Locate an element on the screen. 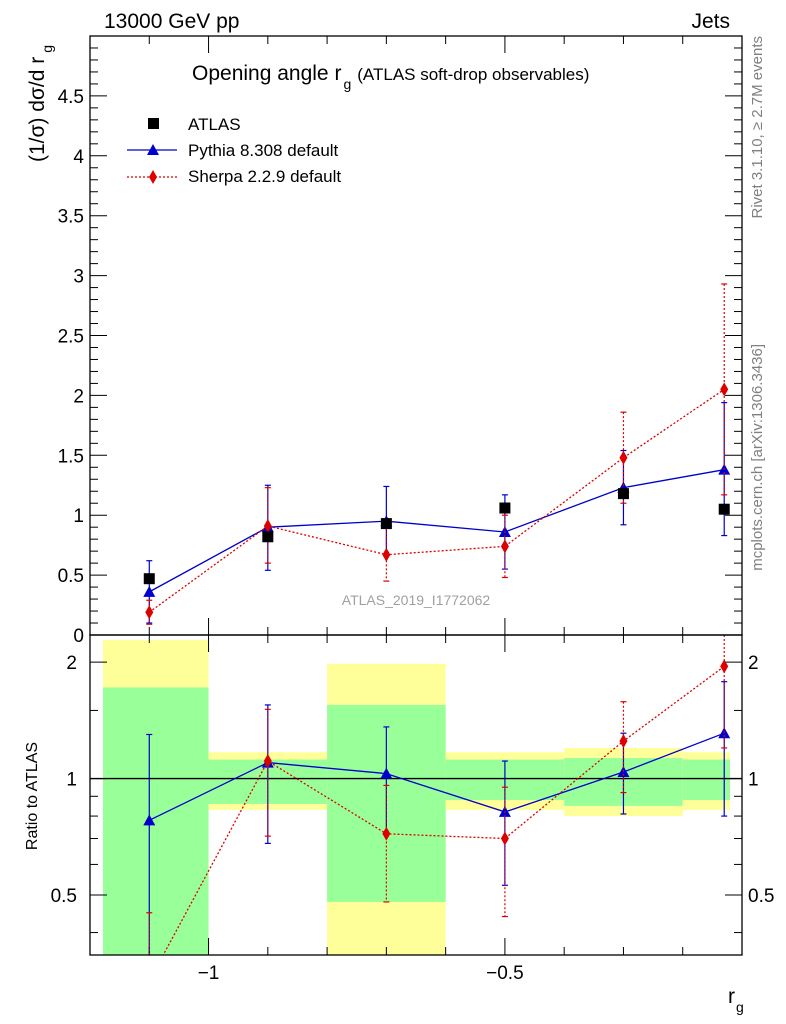 This screenshot has width=786, height=1024. legend-marker-pythia is located at coordinates (153, 149).